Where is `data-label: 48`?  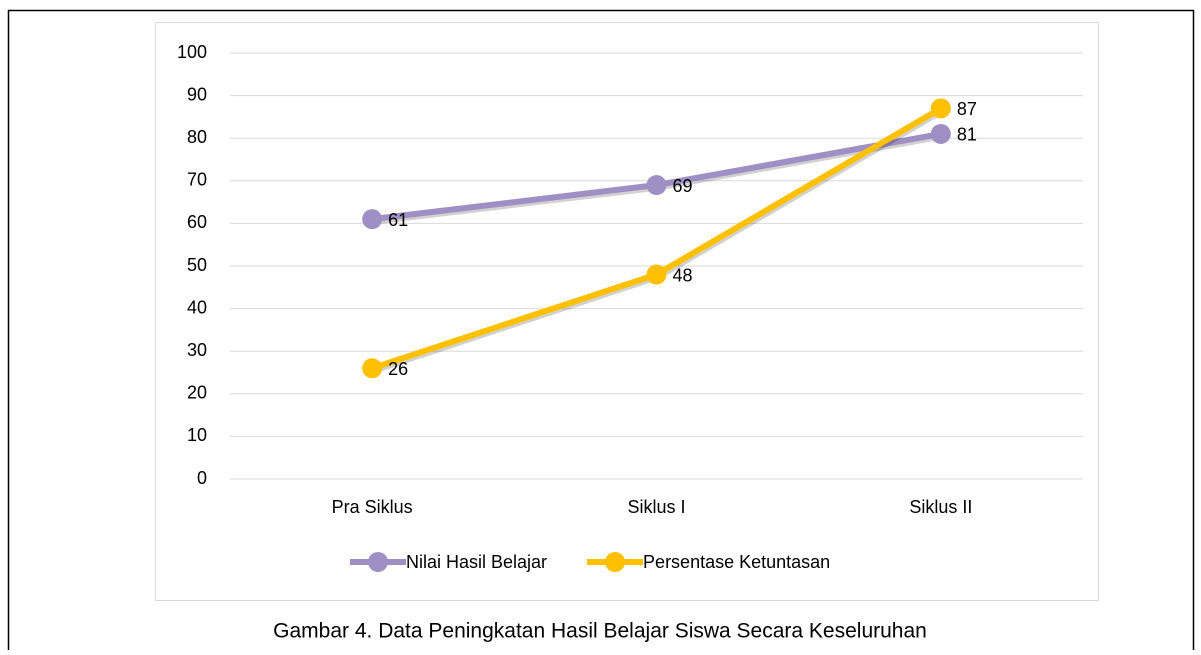
data-label: 48 is located at coordinates (683, 275).